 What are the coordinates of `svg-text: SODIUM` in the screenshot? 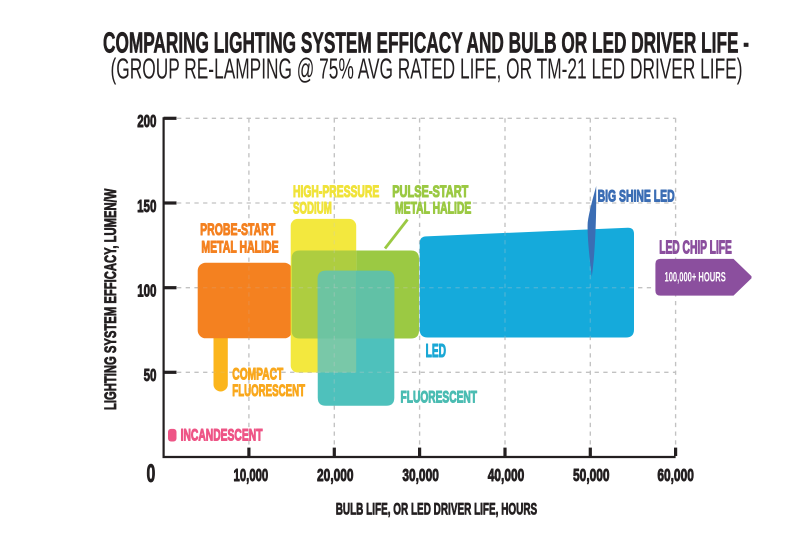 It's located at (312, 207).